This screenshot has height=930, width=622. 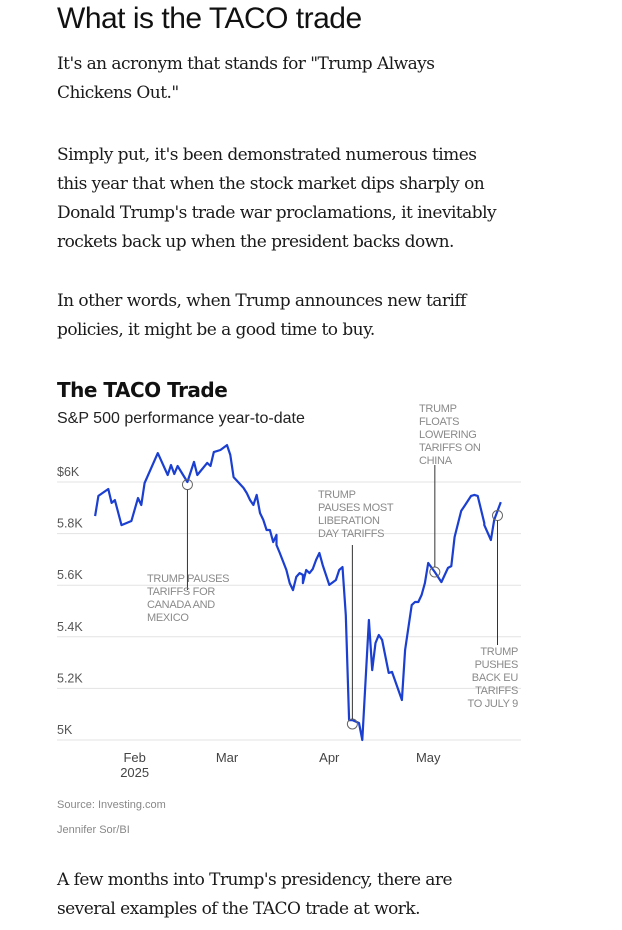 I want to click on annotation-text: FLOATS, so click(x=439, y=422).